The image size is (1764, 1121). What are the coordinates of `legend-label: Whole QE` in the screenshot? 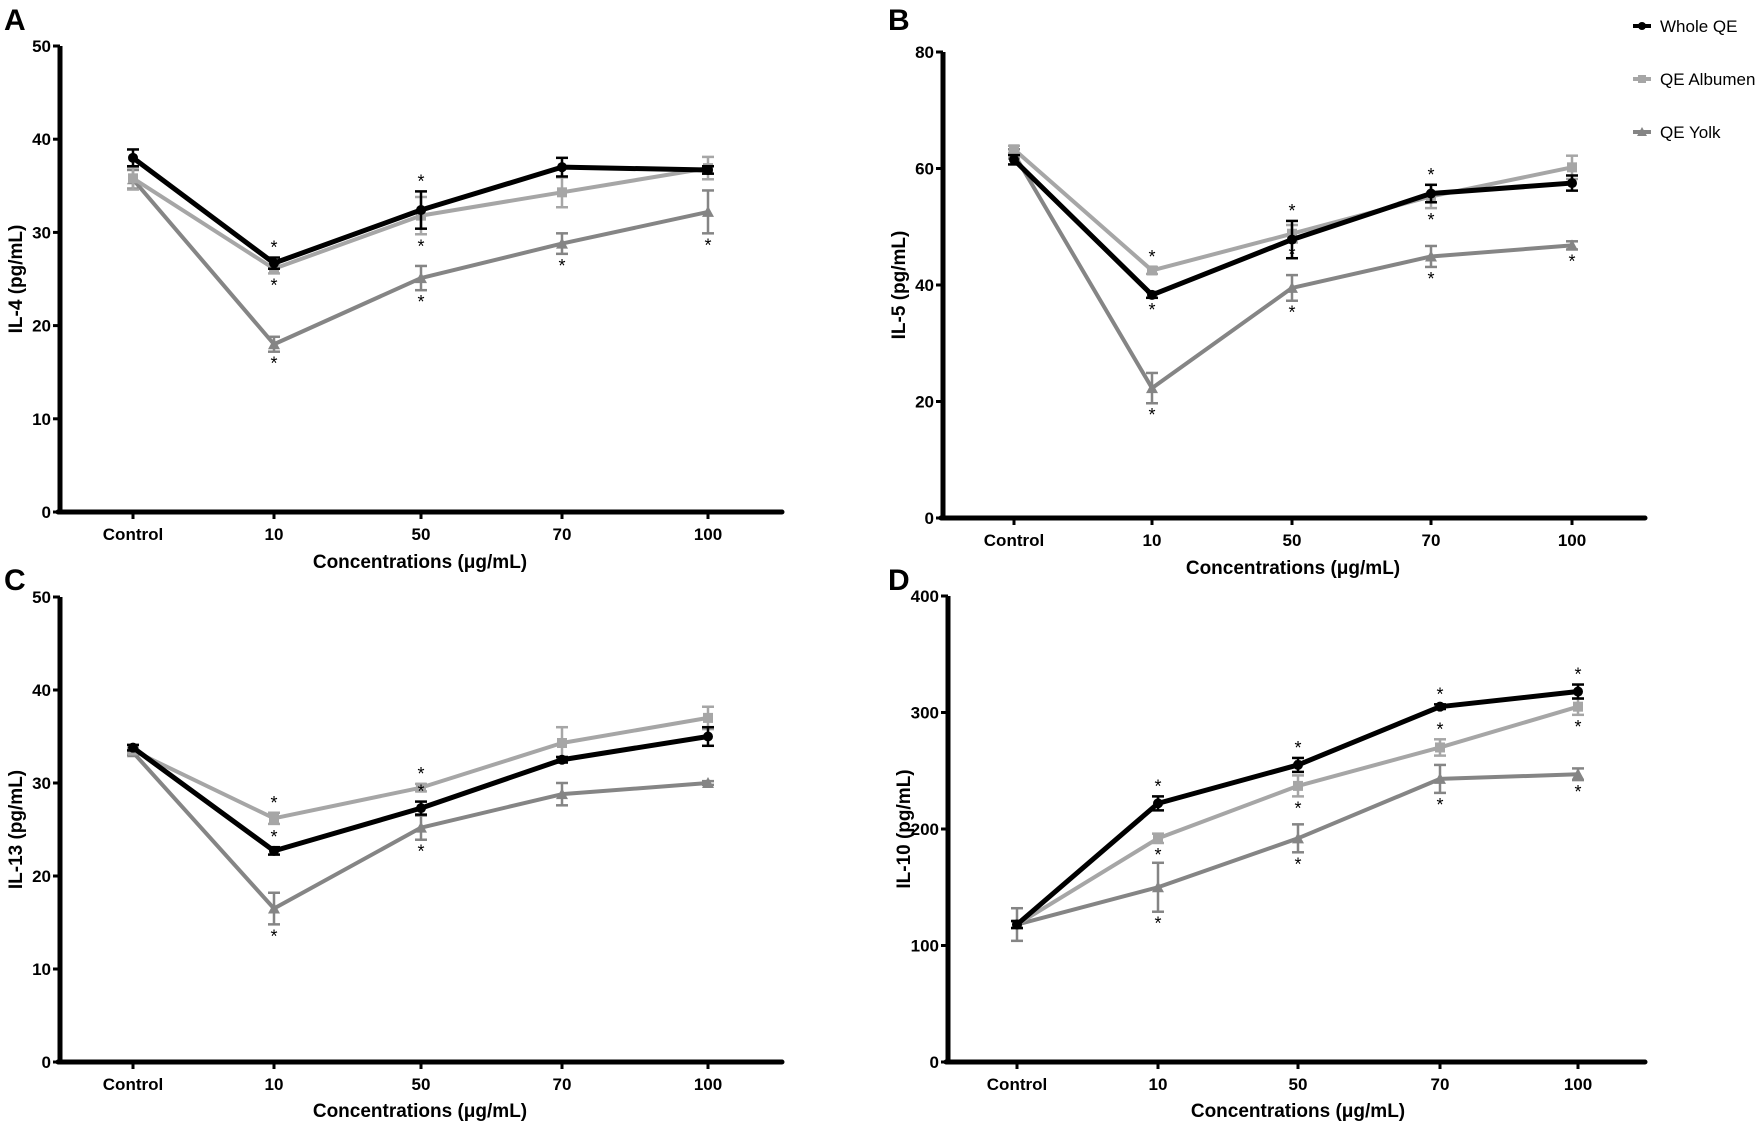 It's located at (1698, 26).